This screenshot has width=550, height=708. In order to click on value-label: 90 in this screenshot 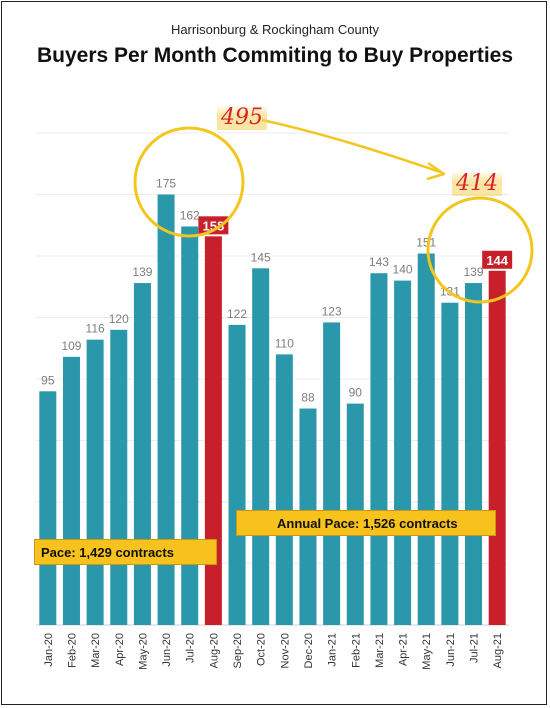, I will do `click(356, 393)`.